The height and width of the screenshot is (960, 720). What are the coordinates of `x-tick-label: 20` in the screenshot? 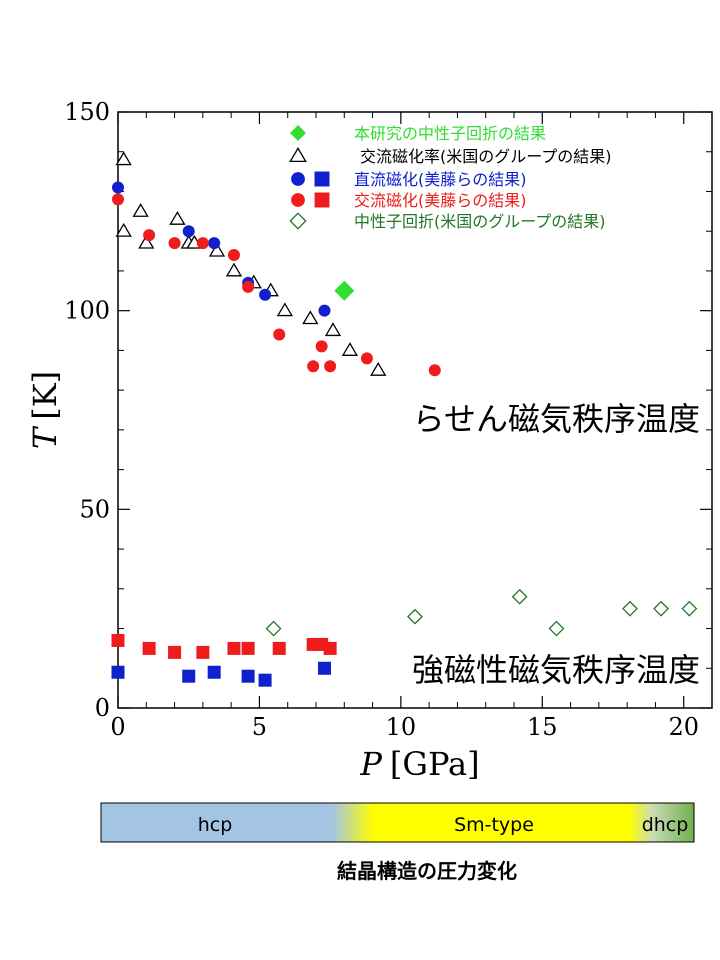 It's located at (683, 727).